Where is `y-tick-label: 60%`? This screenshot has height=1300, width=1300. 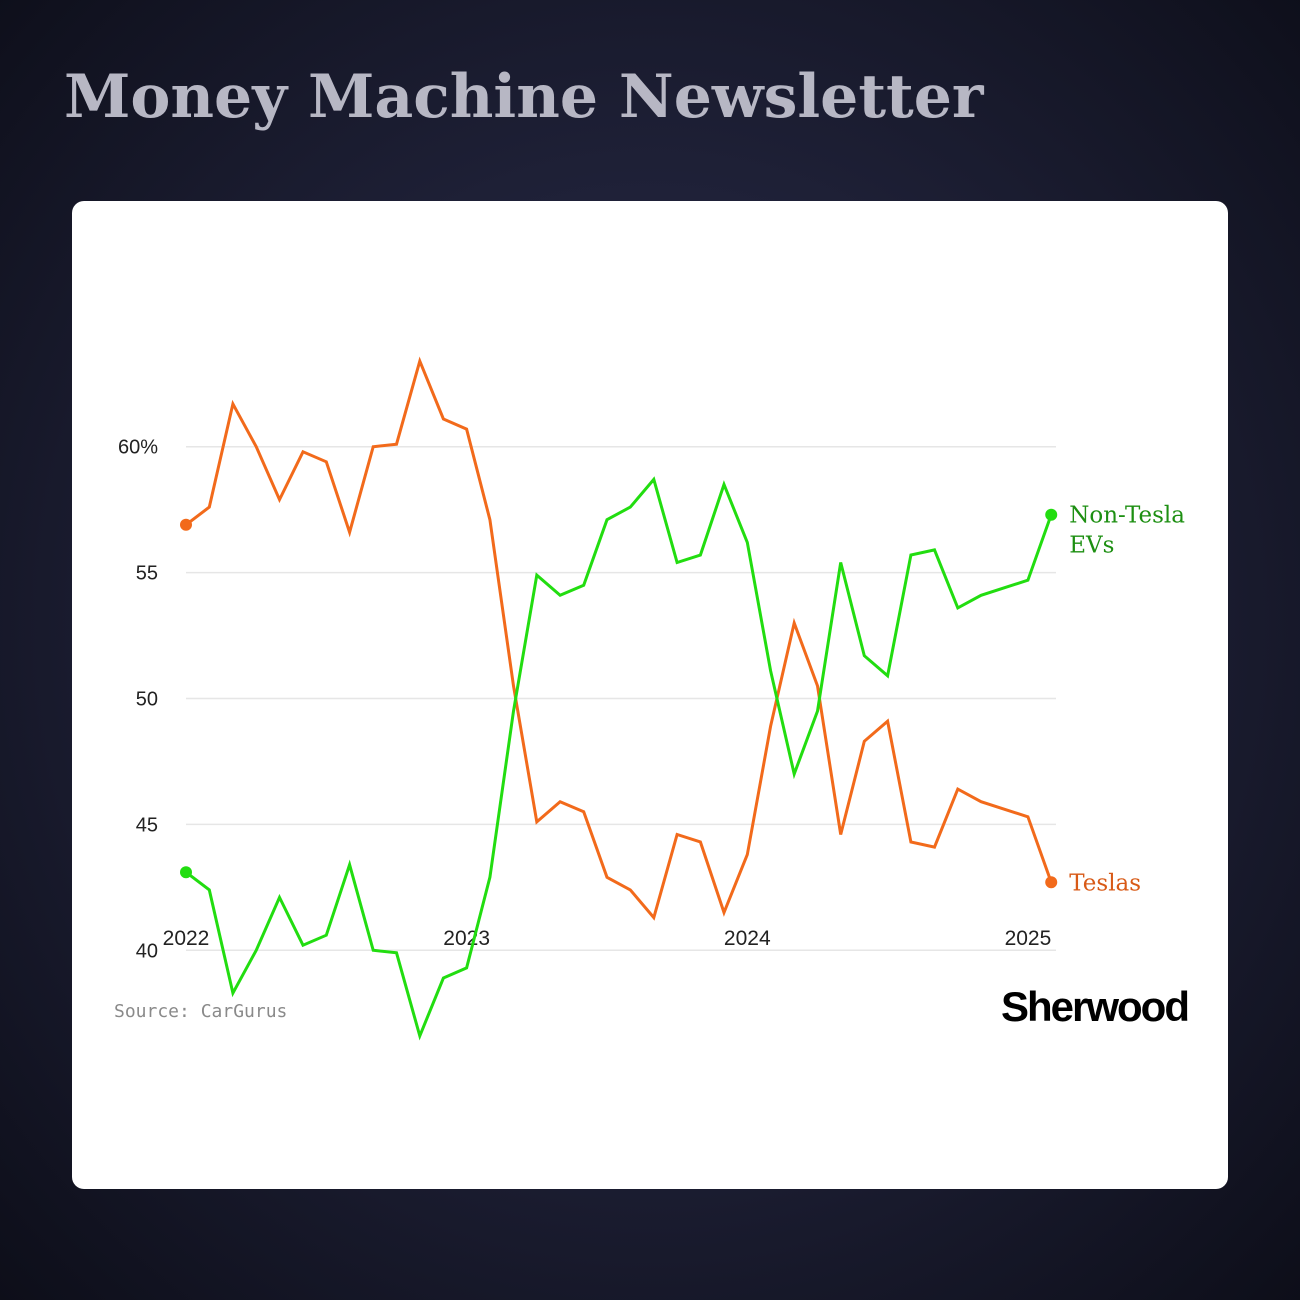
y-tick-label: 60% is located at coordinates (138, 448).